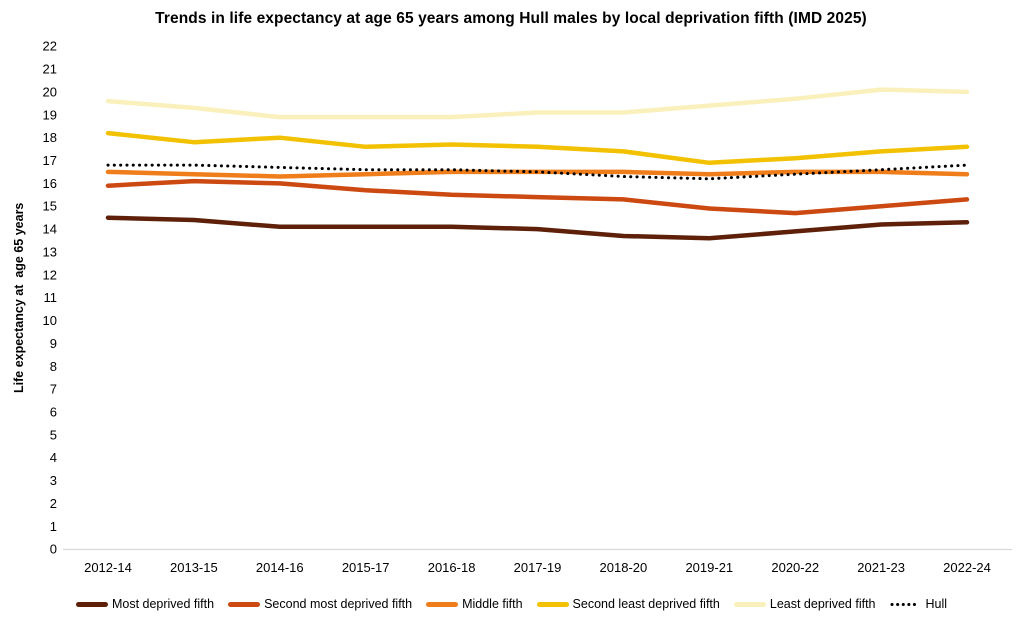 The width and height of the screenshot is (1022, 638). What do you see at coordinates (50, 229) in the screenshot?
I see `y-tick-label: 14` at bounding box center [50, 229].